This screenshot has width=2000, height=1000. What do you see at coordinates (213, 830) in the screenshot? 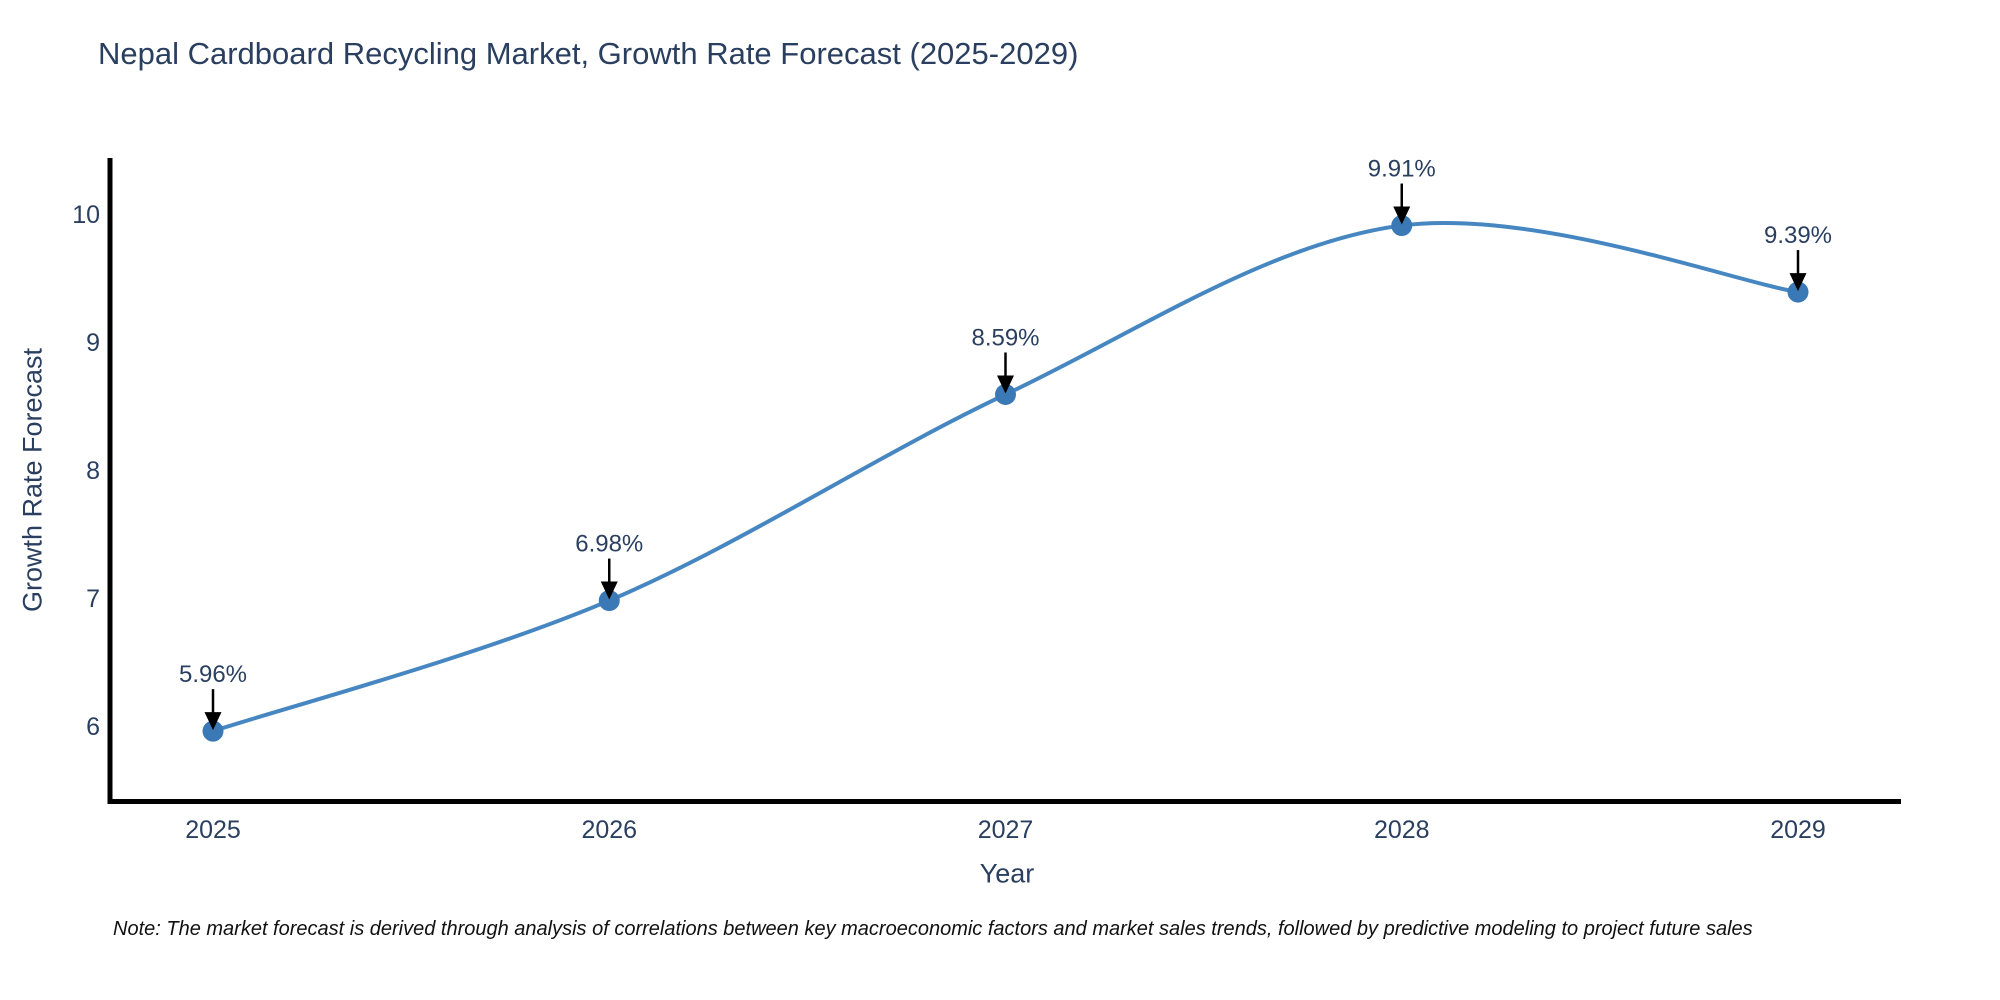
I see `x-tick-label: 2025` at bounding box center [213, 830].